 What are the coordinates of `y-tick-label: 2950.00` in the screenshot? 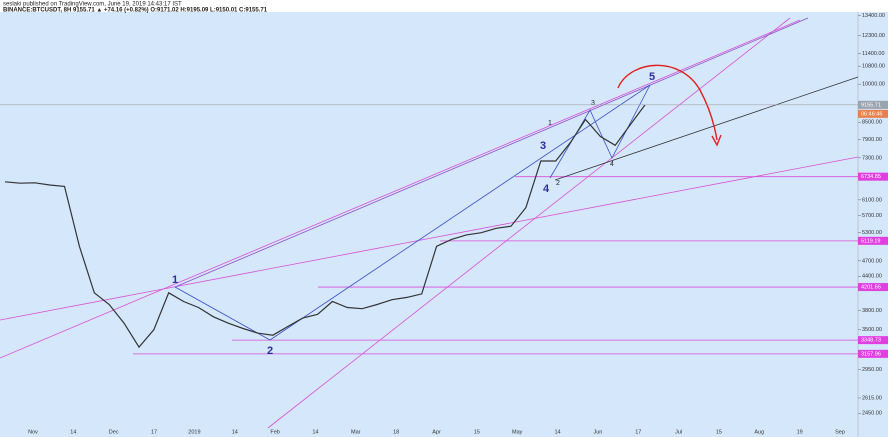 It's located at (872, 370).